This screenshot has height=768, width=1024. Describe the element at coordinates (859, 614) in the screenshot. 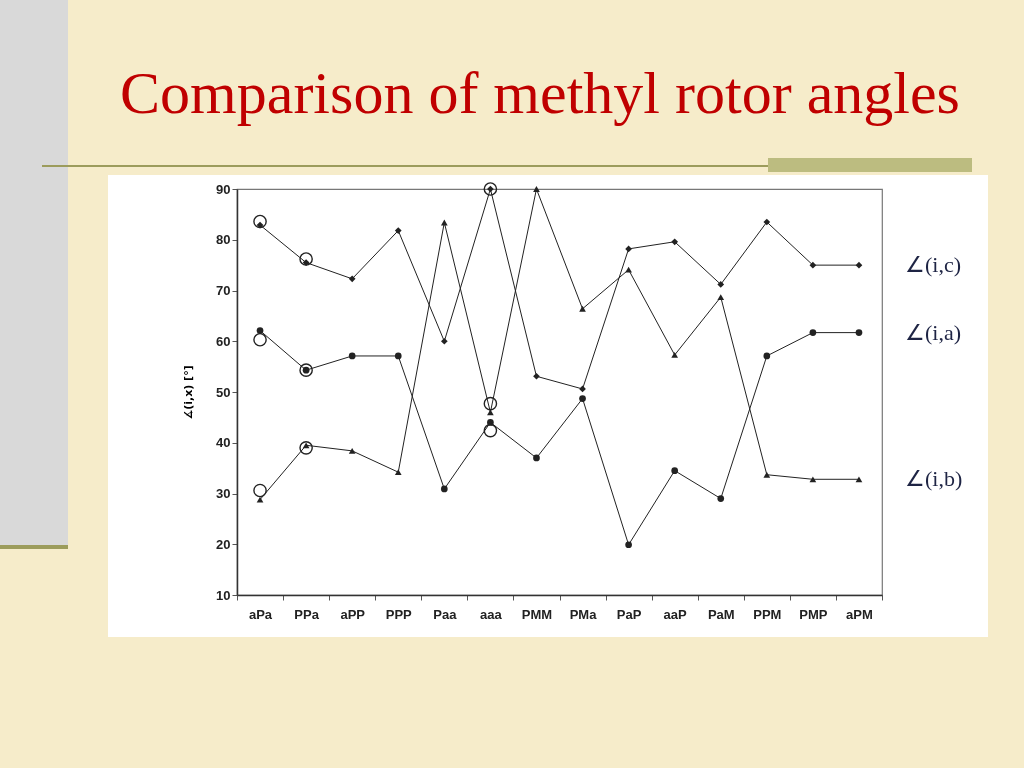

I see `x-tick-label: aPM` at that location.